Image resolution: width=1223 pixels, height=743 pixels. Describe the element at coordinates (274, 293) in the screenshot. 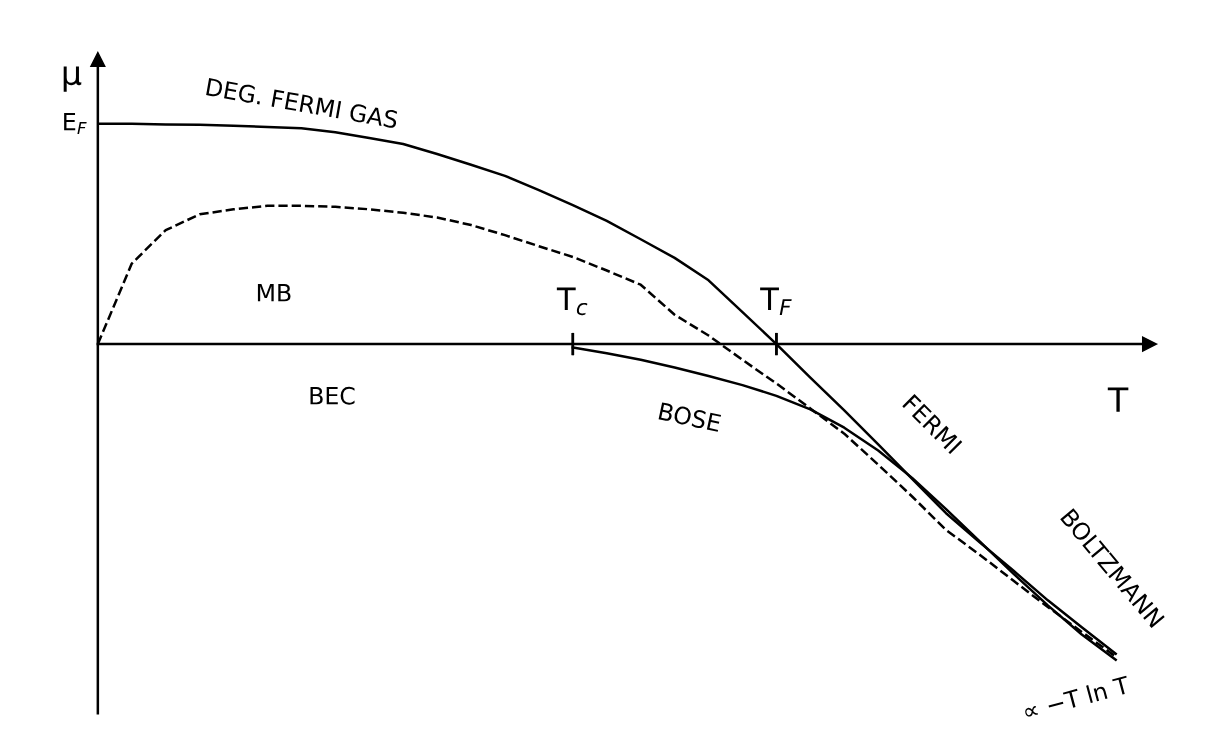

I see `annotation: MB` at that location.